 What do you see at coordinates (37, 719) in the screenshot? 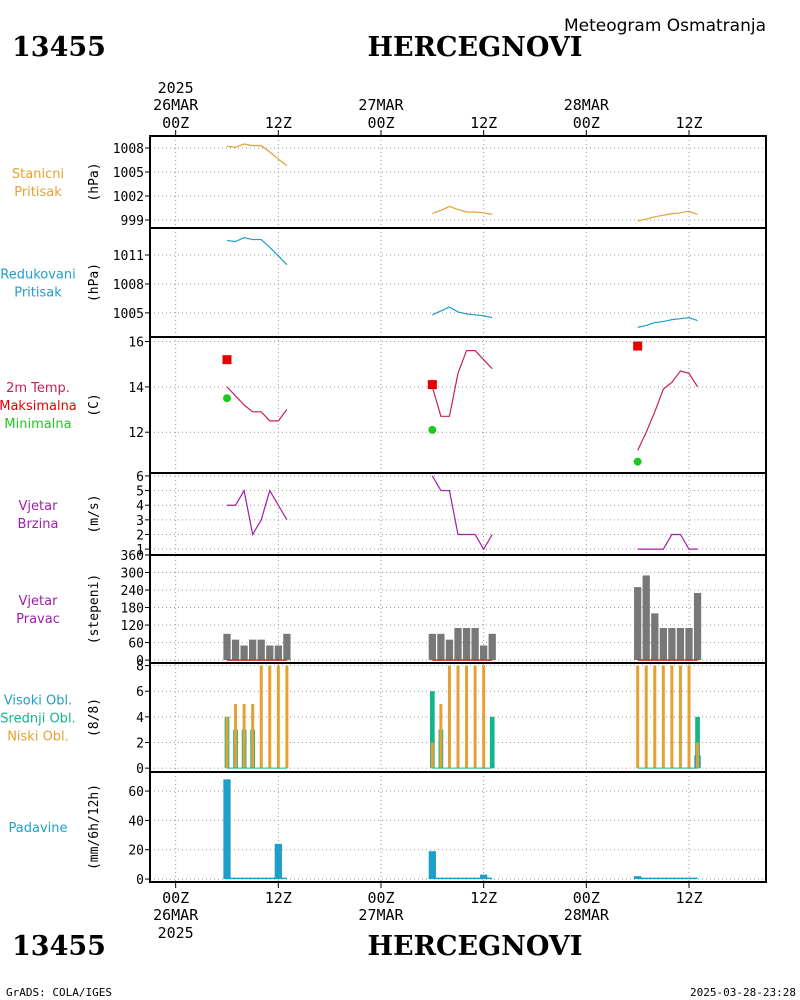
I see `panel-label: Srednji Obl.` at bounding box center [37, 719].